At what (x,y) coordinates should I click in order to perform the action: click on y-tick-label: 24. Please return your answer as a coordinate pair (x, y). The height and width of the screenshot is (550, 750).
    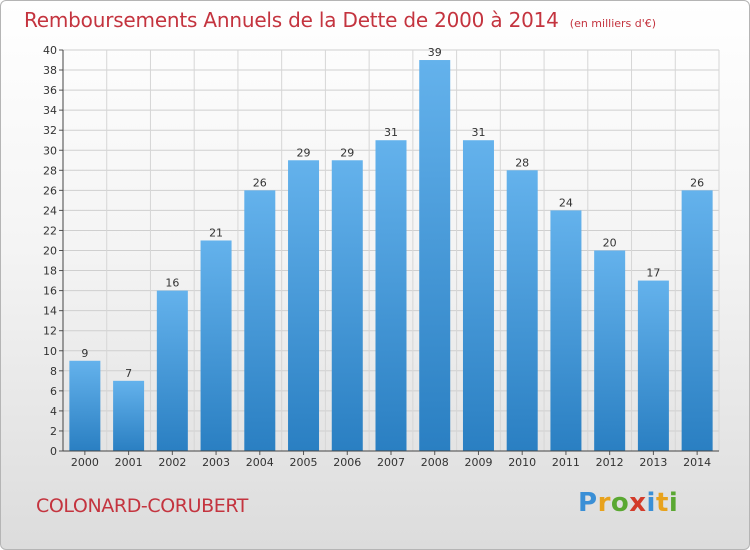
    Looking at the image, I should click on (50, 210).